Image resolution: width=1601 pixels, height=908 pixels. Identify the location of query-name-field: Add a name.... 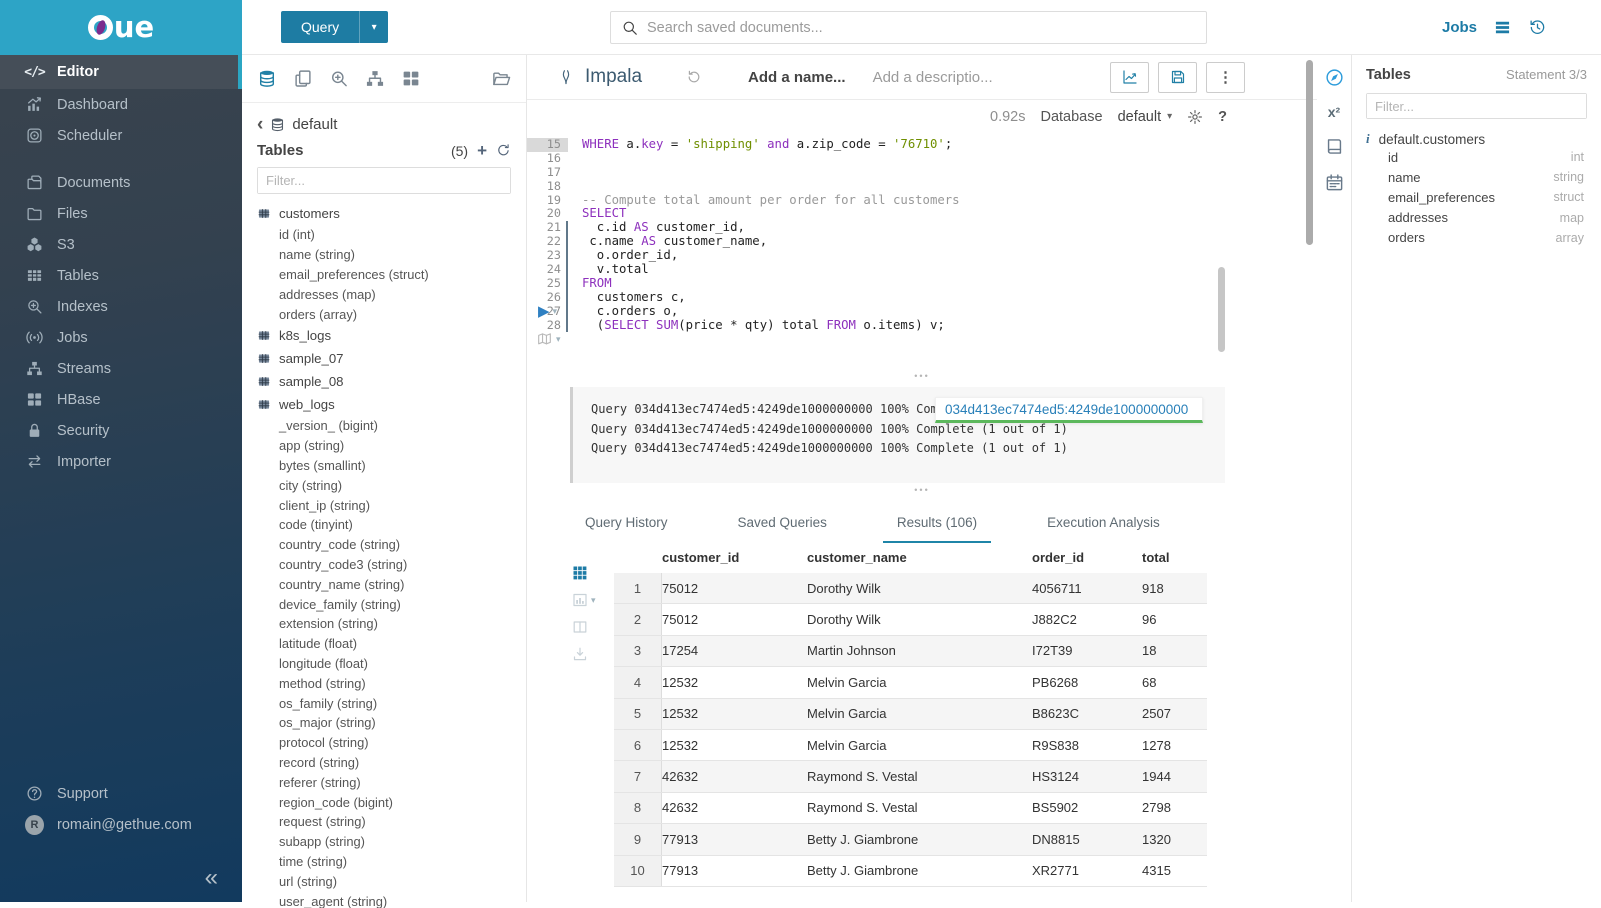
(797, 77).